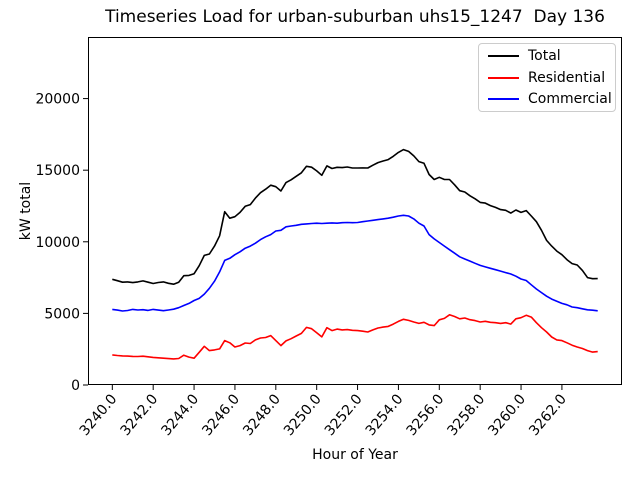 This screenshot has height=480, width=640. Describe the element at coordinates (344, 415) in the screenshot. I see `x-tick-label: 3252.0` at that location.